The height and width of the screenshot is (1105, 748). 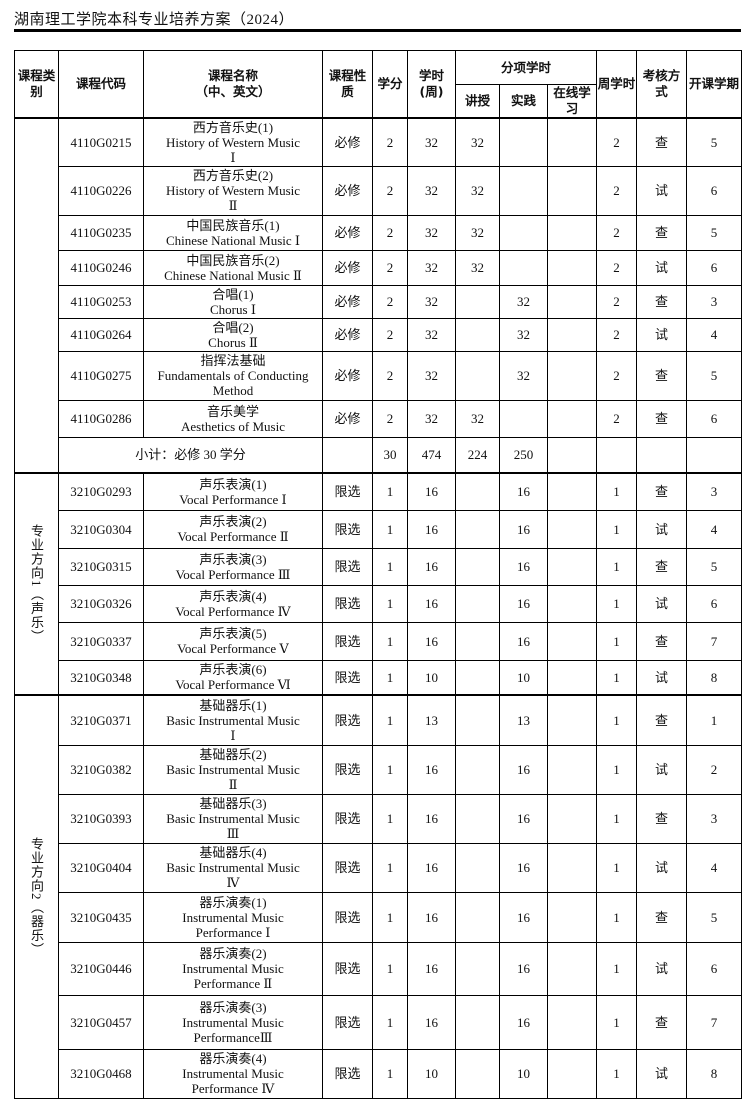 I want to click on course-name: 声乐表演(4) Vocal Performance Ⅳ, so click(x=233, y=603).